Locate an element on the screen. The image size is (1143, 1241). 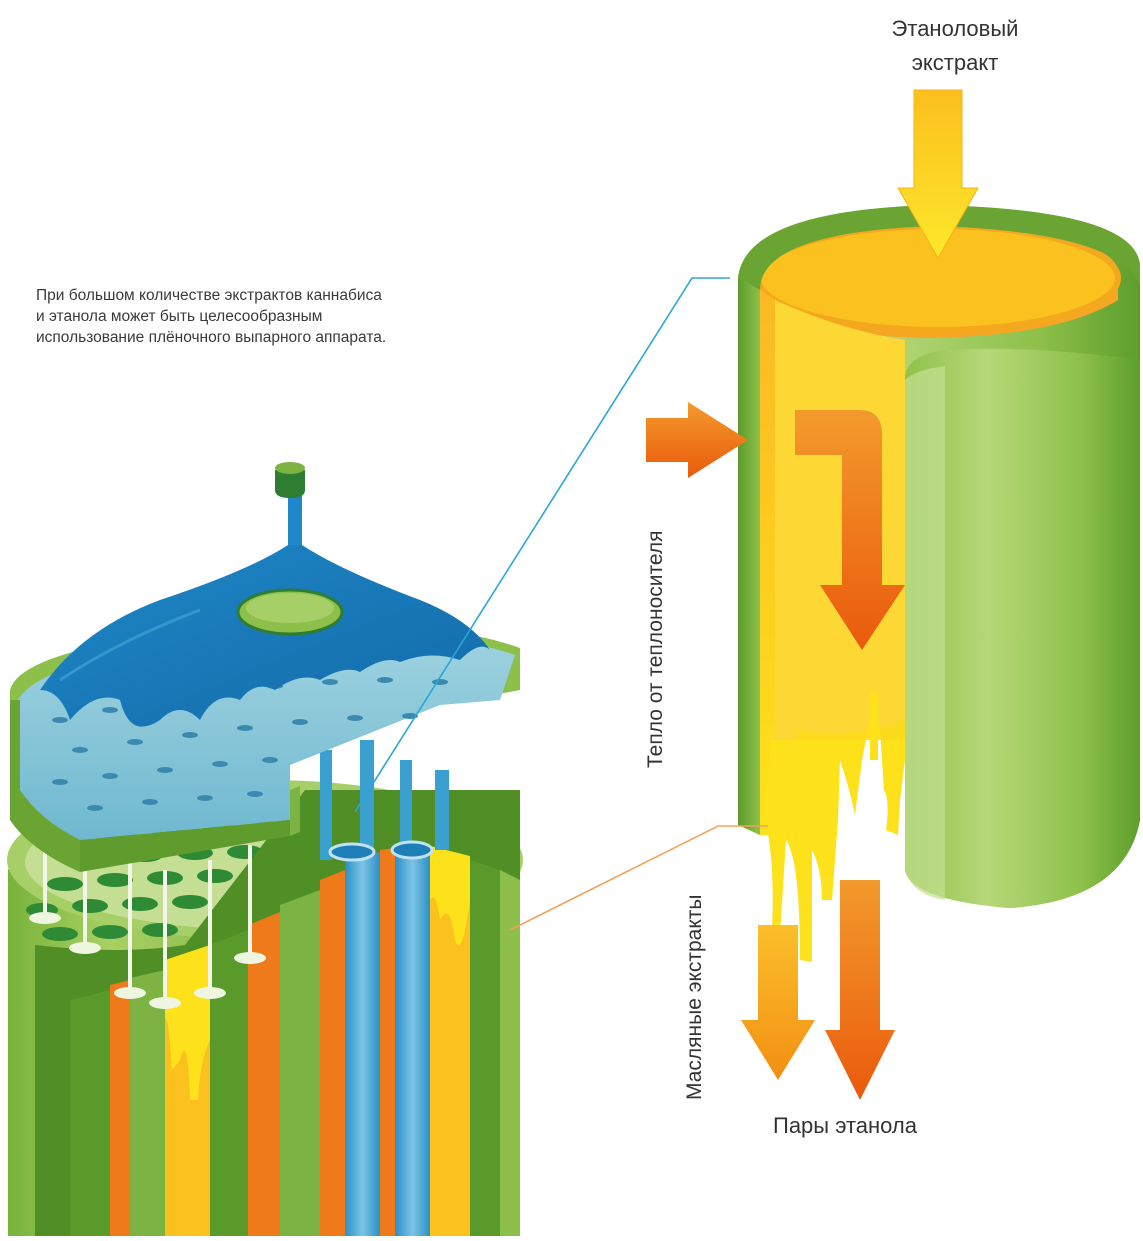
vapor-out-arrow is located at coordinates (860, 990).